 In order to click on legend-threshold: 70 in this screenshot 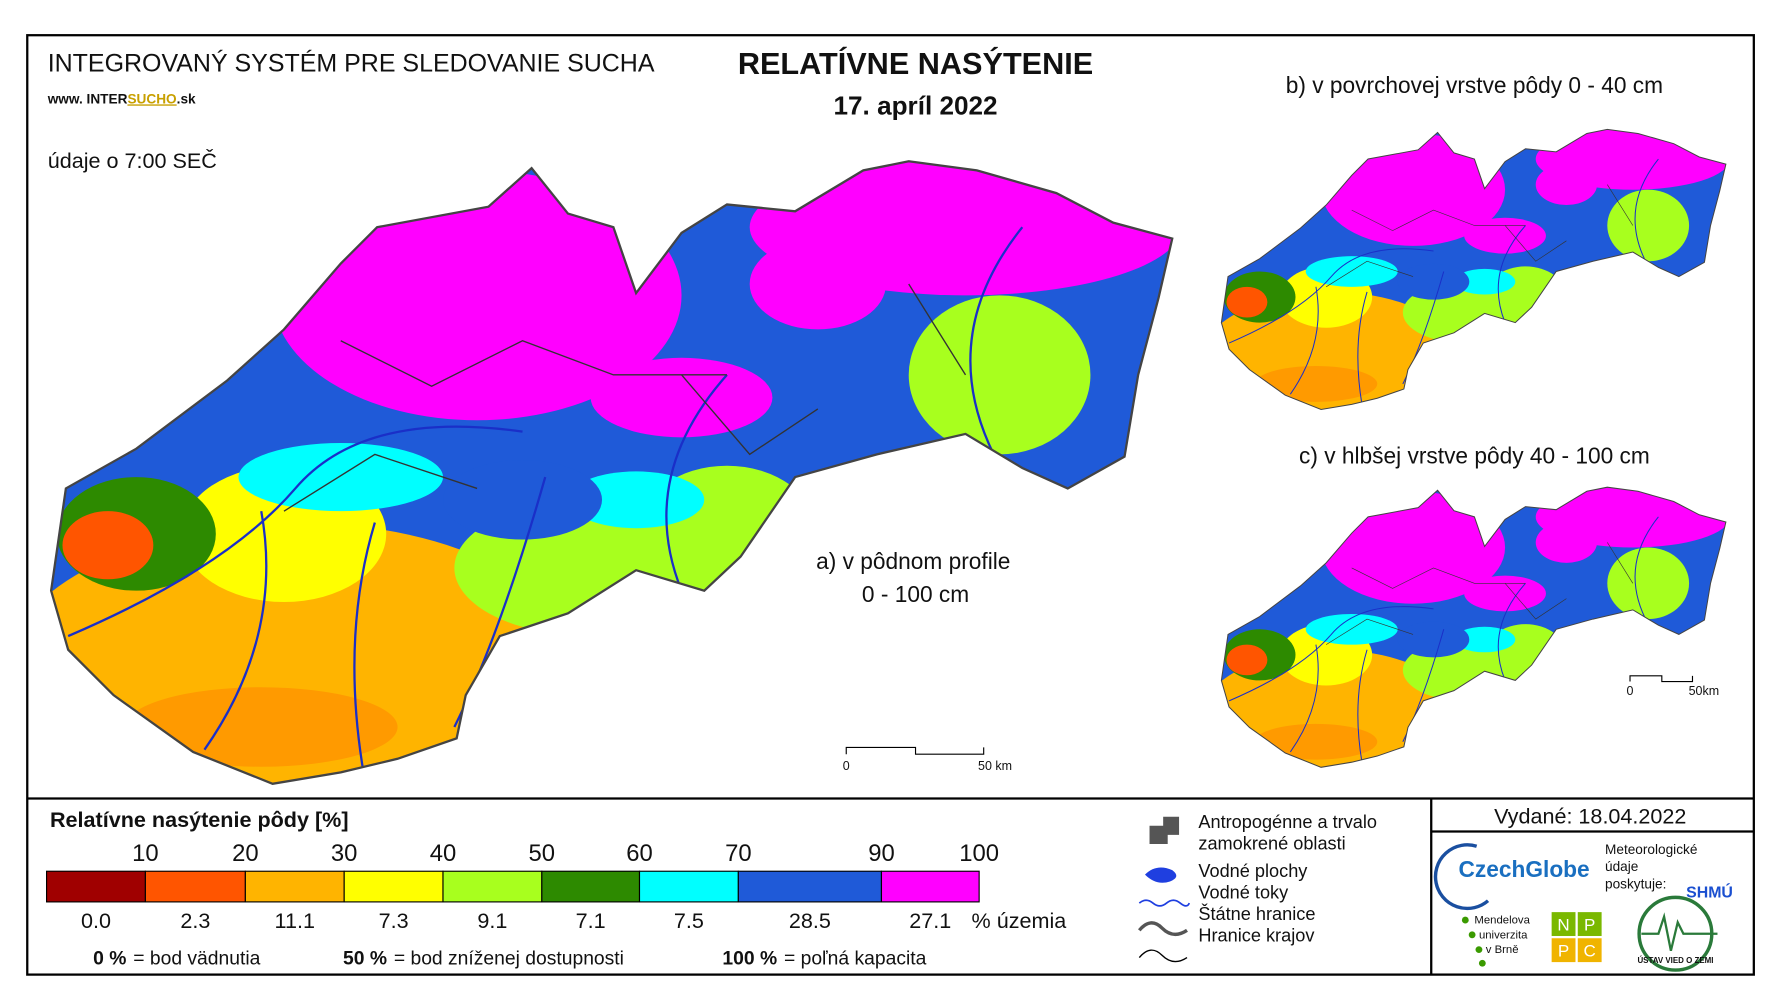, I will do `click(738, 853)`.